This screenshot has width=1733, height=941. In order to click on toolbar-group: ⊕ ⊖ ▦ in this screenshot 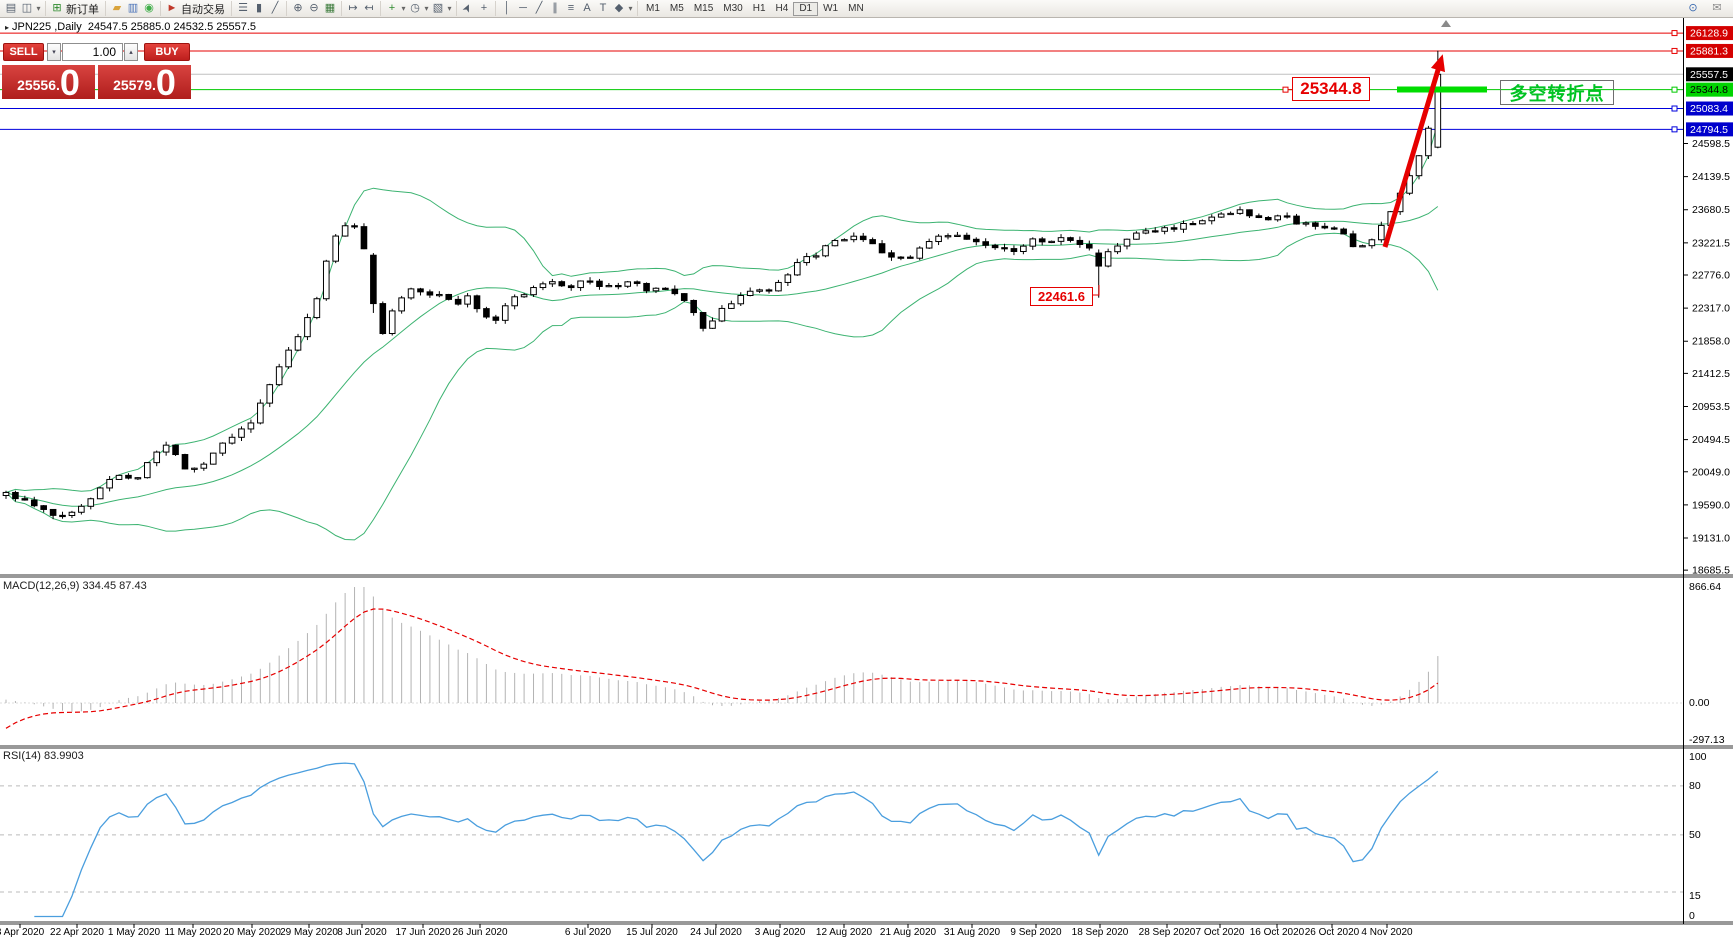, I will do `click(313, 8)`.